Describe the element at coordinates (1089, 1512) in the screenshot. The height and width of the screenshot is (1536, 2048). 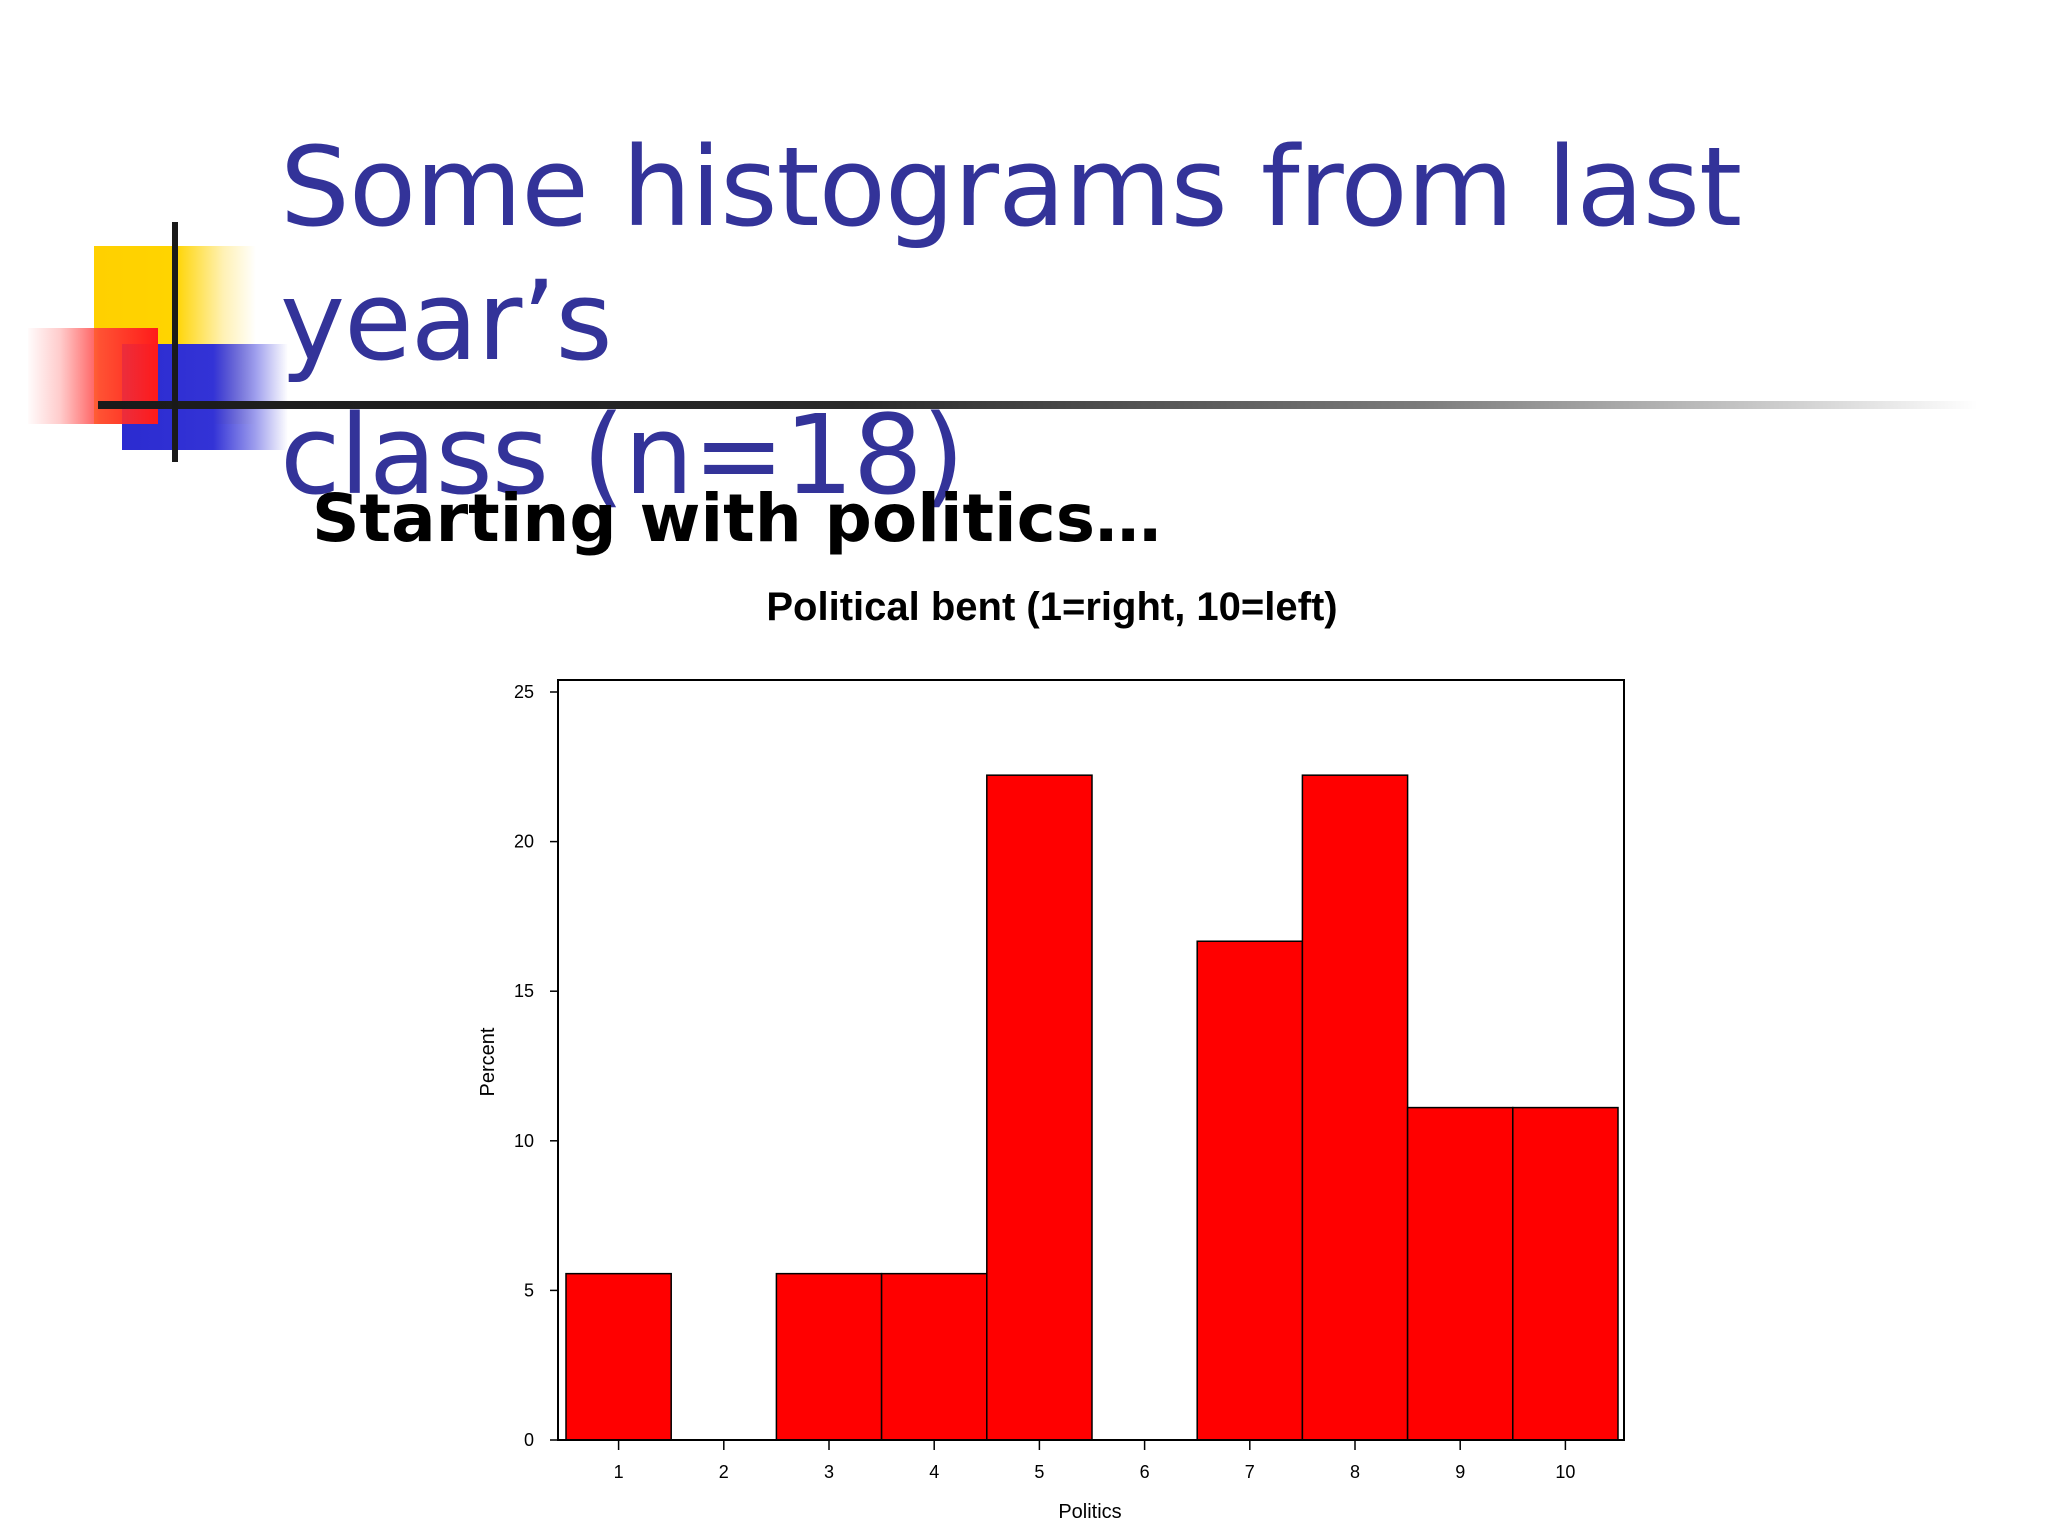
I see `x-axis-label: Politics` at that location.